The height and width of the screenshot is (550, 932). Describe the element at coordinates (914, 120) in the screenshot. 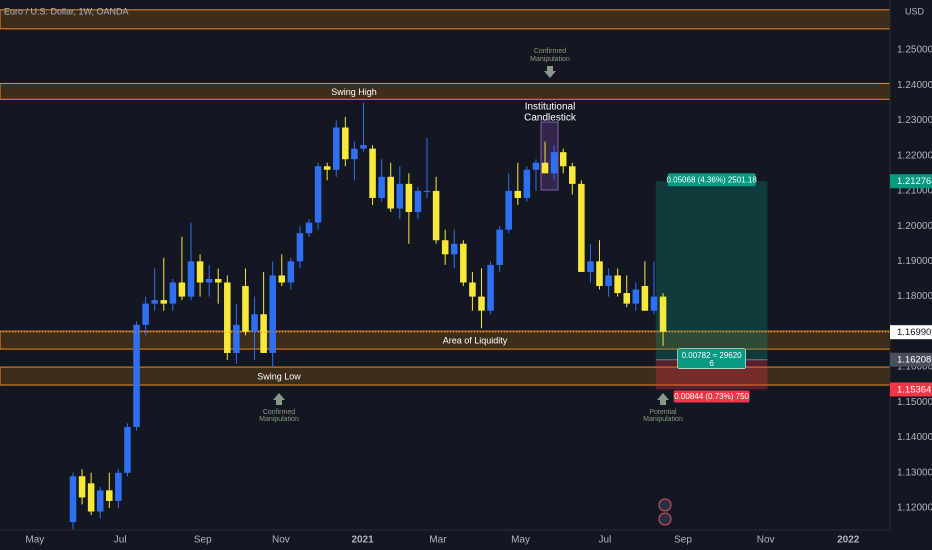

I see `y-tick-label: 1.23000` at that location.